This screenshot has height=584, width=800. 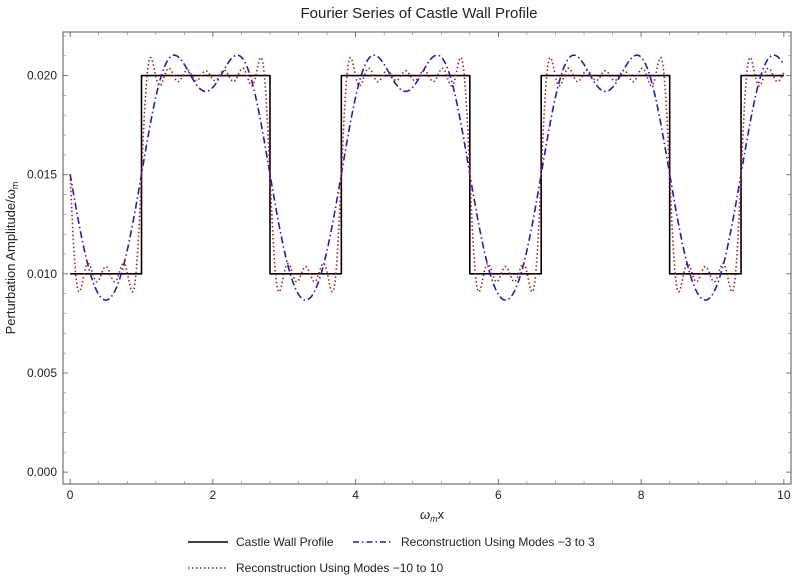 I want to click on legend-item-wall: Castle Wall Profile, so click(x=261, y=542).